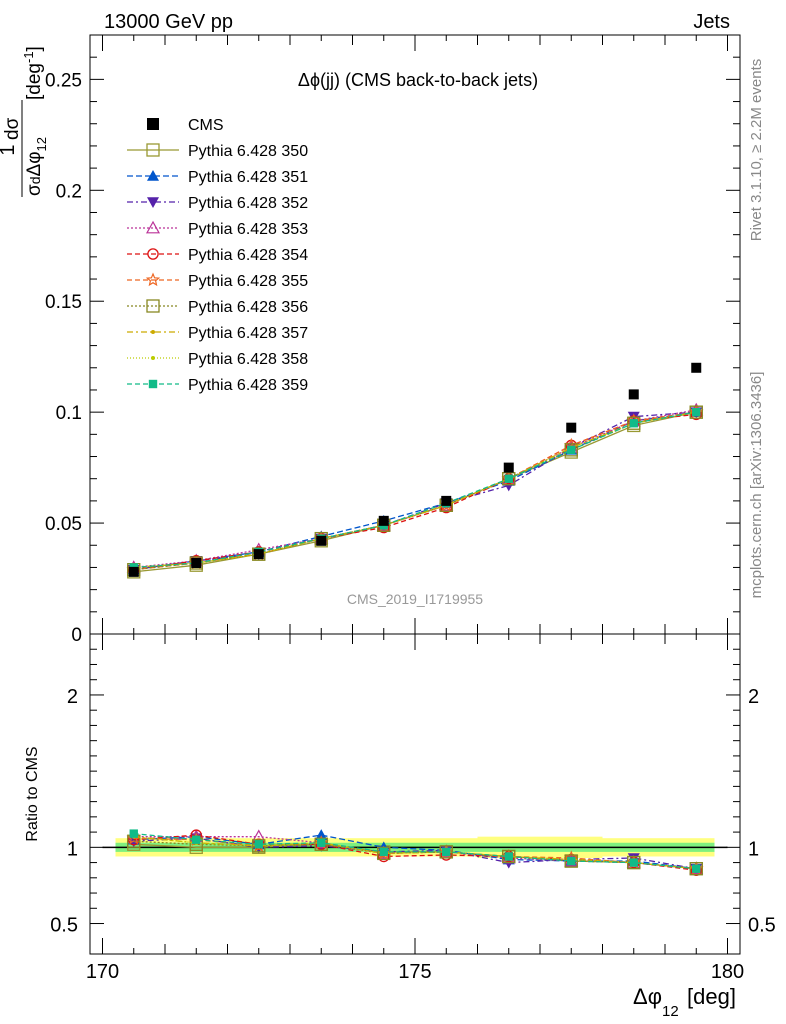 The image size is (786, 1024). Describe the element at coordinates (418, 80) in the screenshot. I see `plot-title: Δϕ(jj) (CMS back-to-back jets)` at that location.